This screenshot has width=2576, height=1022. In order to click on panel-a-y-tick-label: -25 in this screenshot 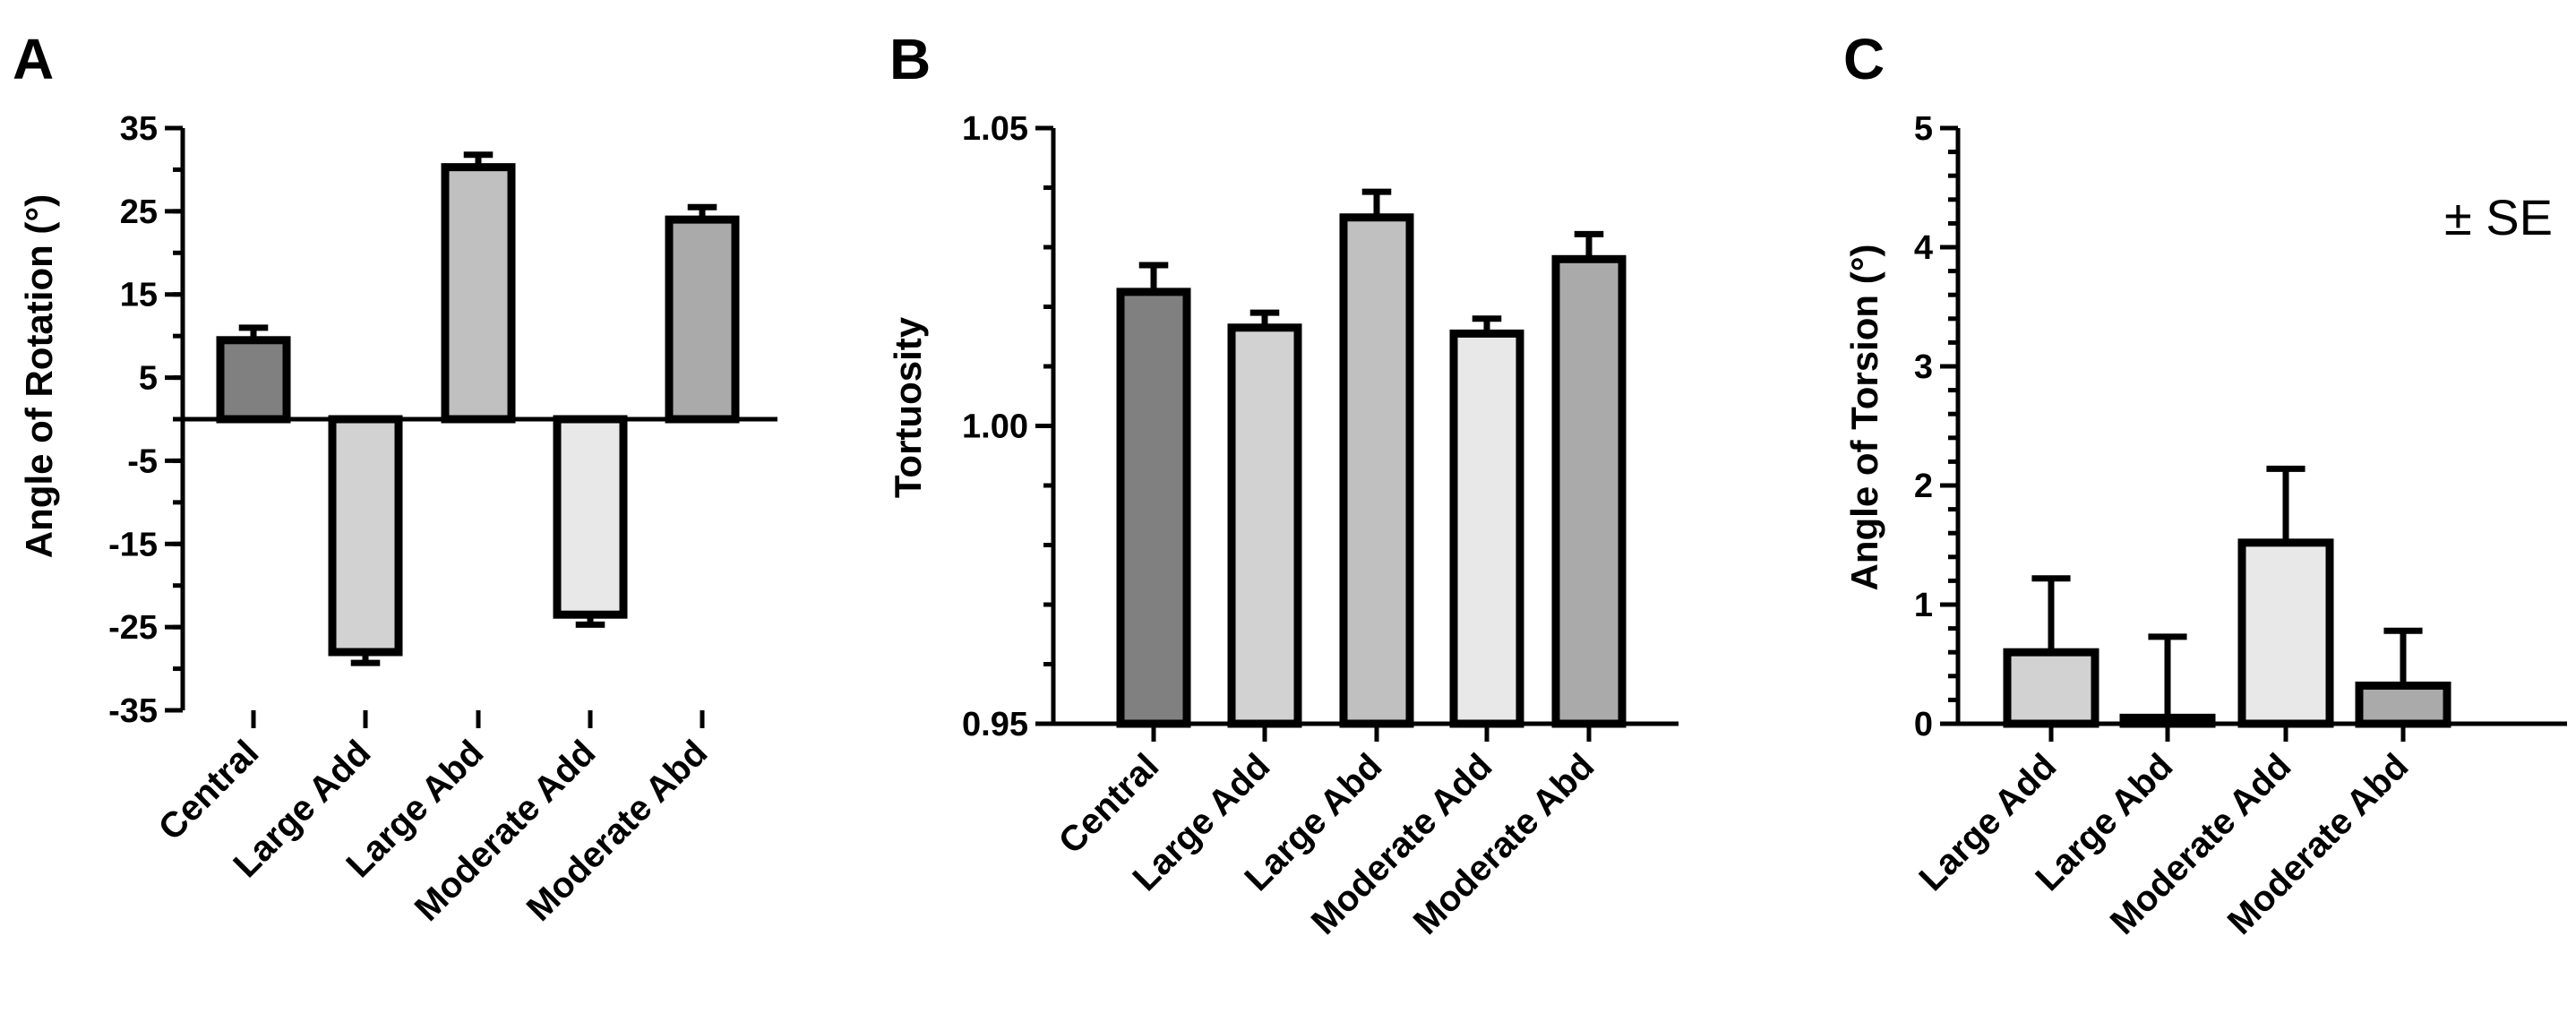, I will do `click(133, 628)`.